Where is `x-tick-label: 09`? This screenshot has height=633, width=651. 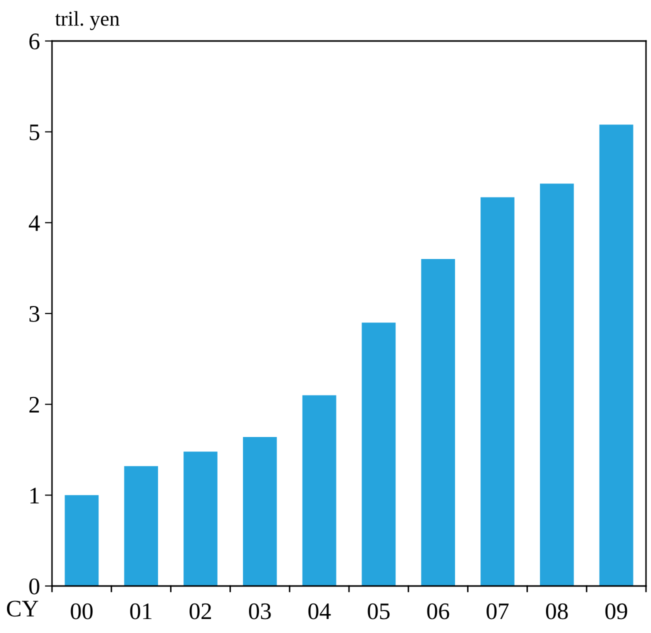
x-tick-label: 09 is located at coordinates (616, 611).